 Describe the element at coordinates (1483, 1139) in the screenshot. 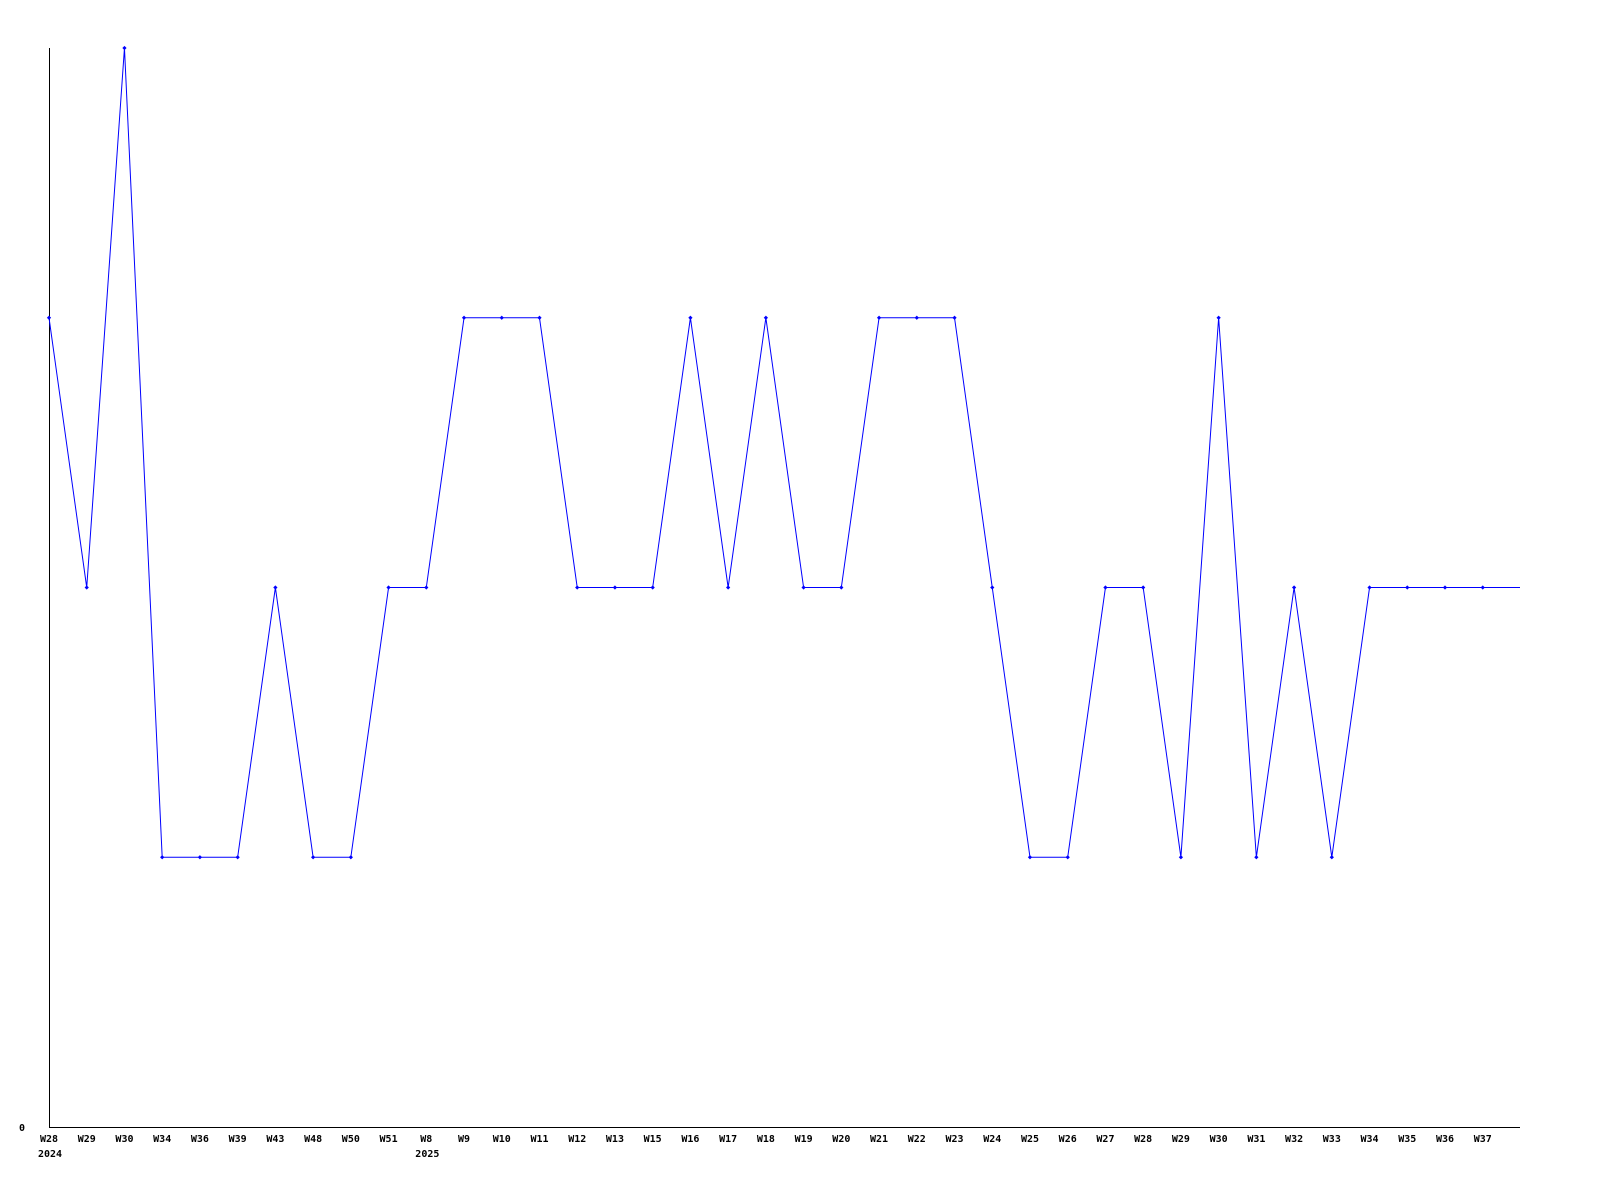

I see `x-tick-label: W37` at that location.